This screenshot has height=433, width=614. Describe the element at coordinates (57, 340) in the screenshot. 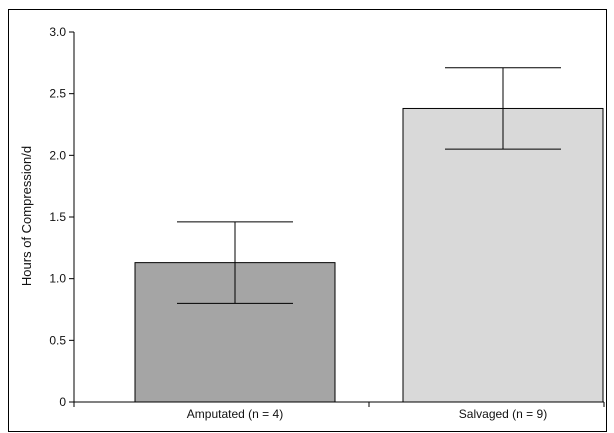

I see `y-tick-label: 0.5` at that location.